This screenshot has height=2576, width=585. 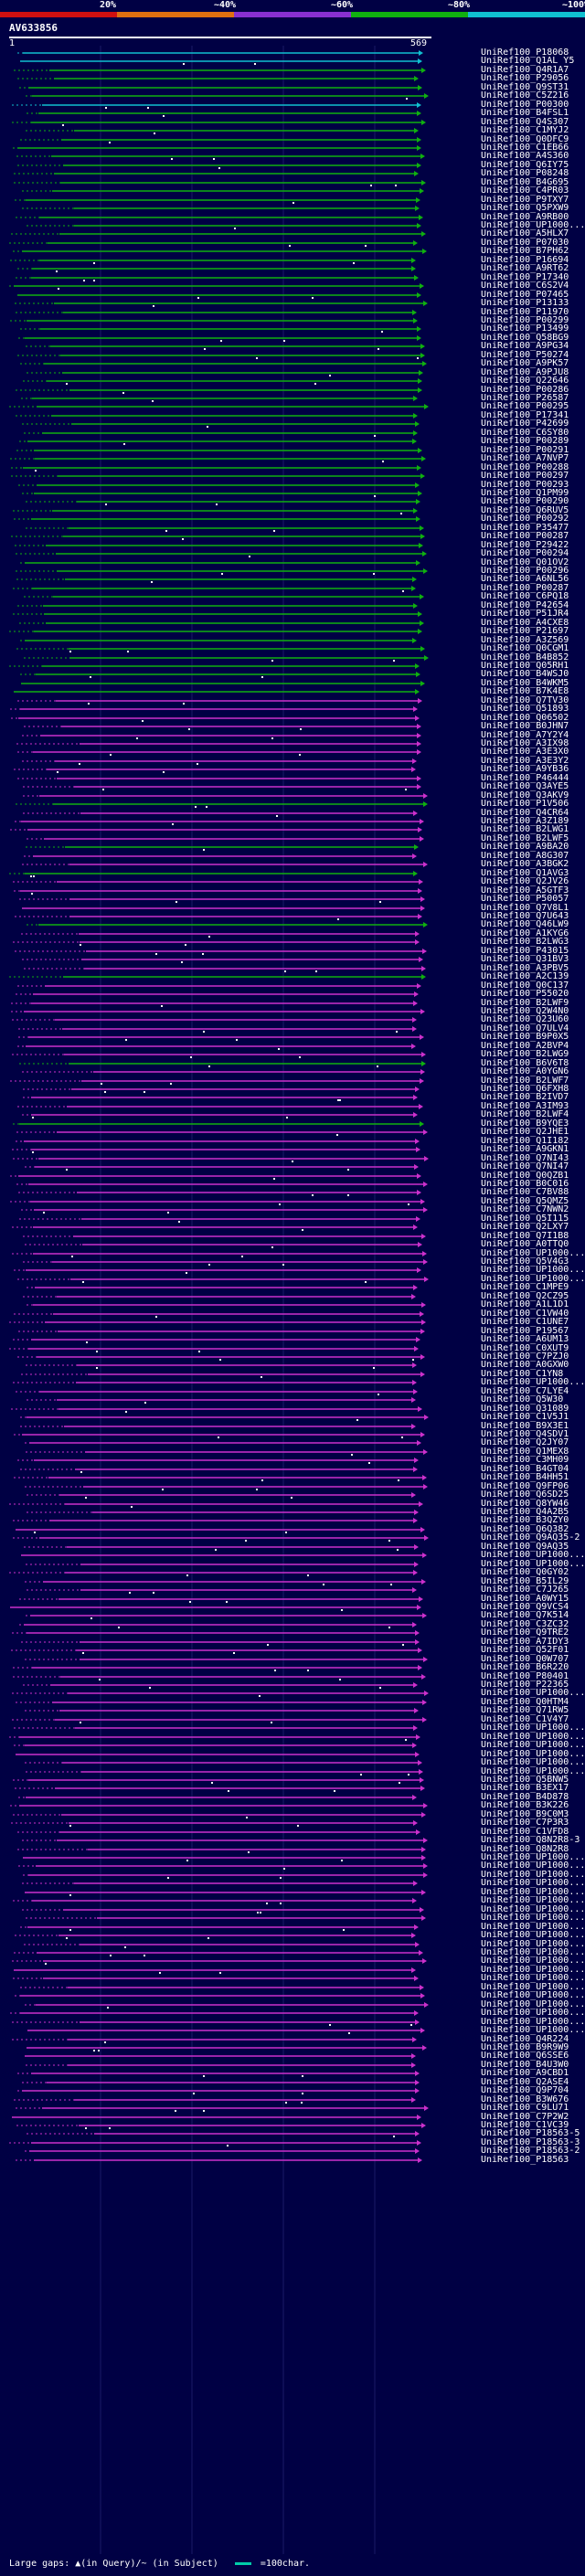 I want to click on hit-label: UniRef100_Q4S307, so click(x=525, y=122).